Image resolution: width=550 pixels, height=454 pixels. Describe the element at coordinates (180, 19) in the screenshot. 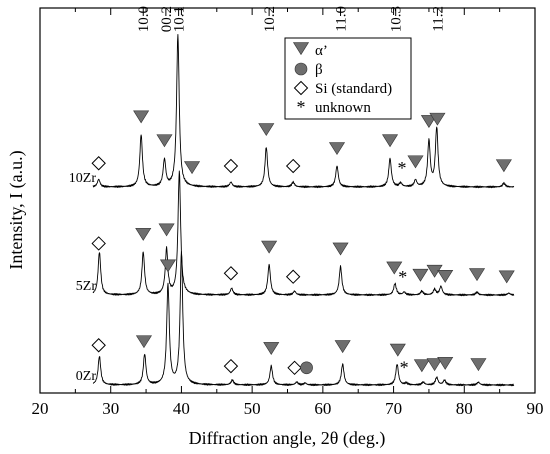

I see `reflection-label: 10.1` at that location.